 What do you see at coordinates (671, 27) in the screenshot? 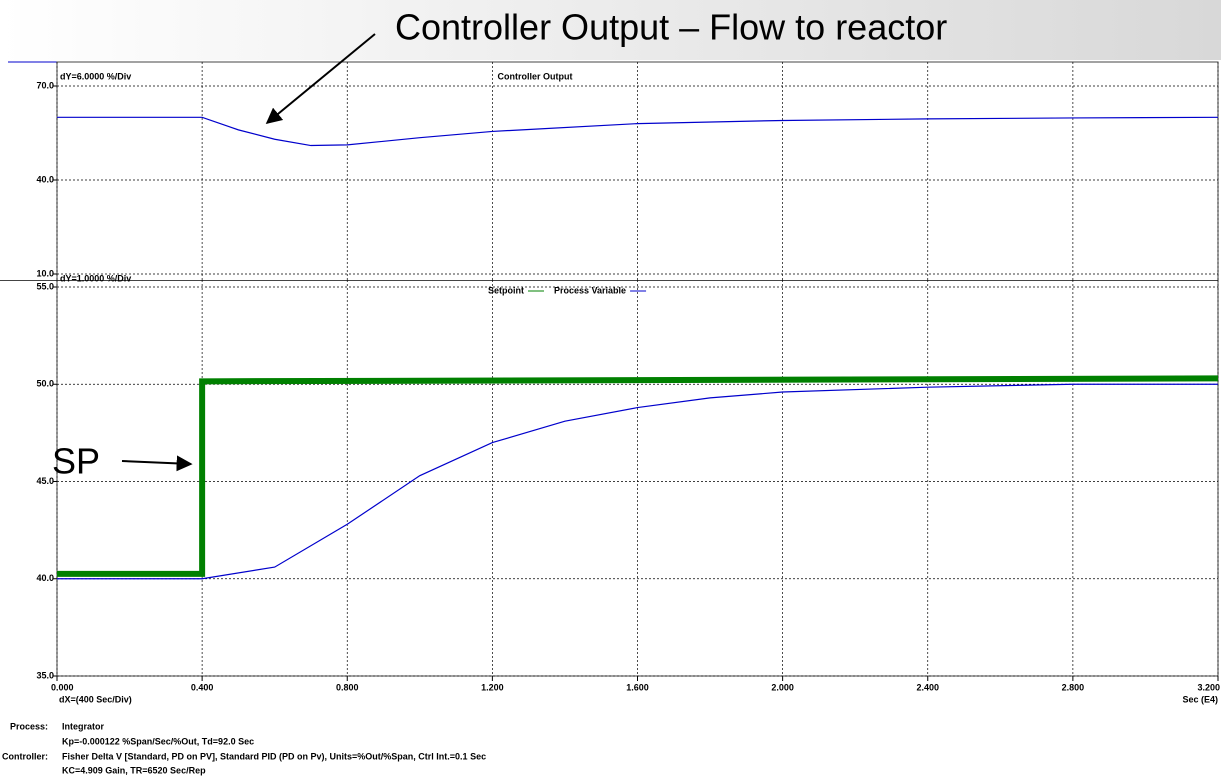
I see `annotation: Controller Output – Flow to reactor` at bounding box center [671, 27].